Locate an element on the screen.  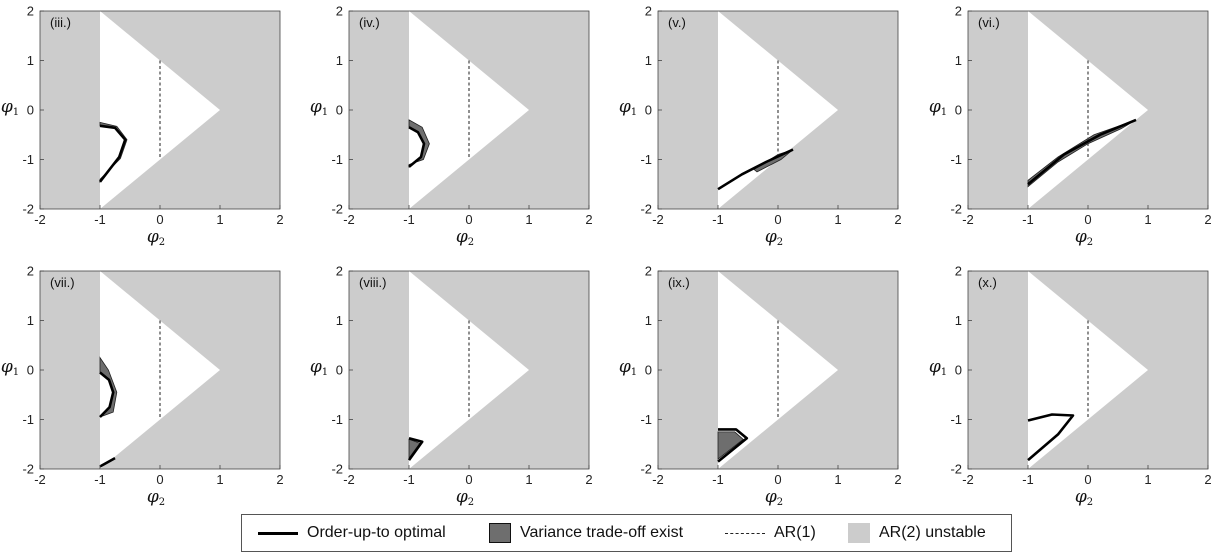
panel-label: (vi.) is located at coordinates (989, 22).